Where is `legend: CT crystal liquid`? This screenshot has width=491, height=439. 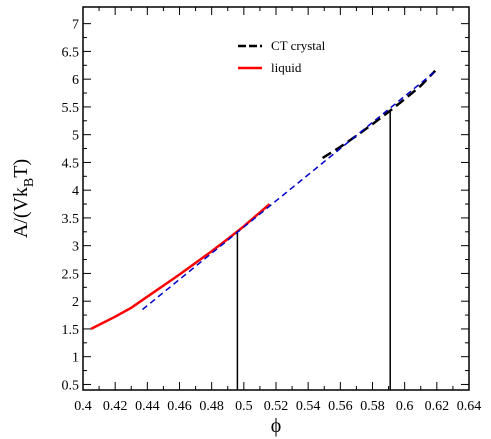
legend: CT crystal liquid is located at coordinates (282, 56).